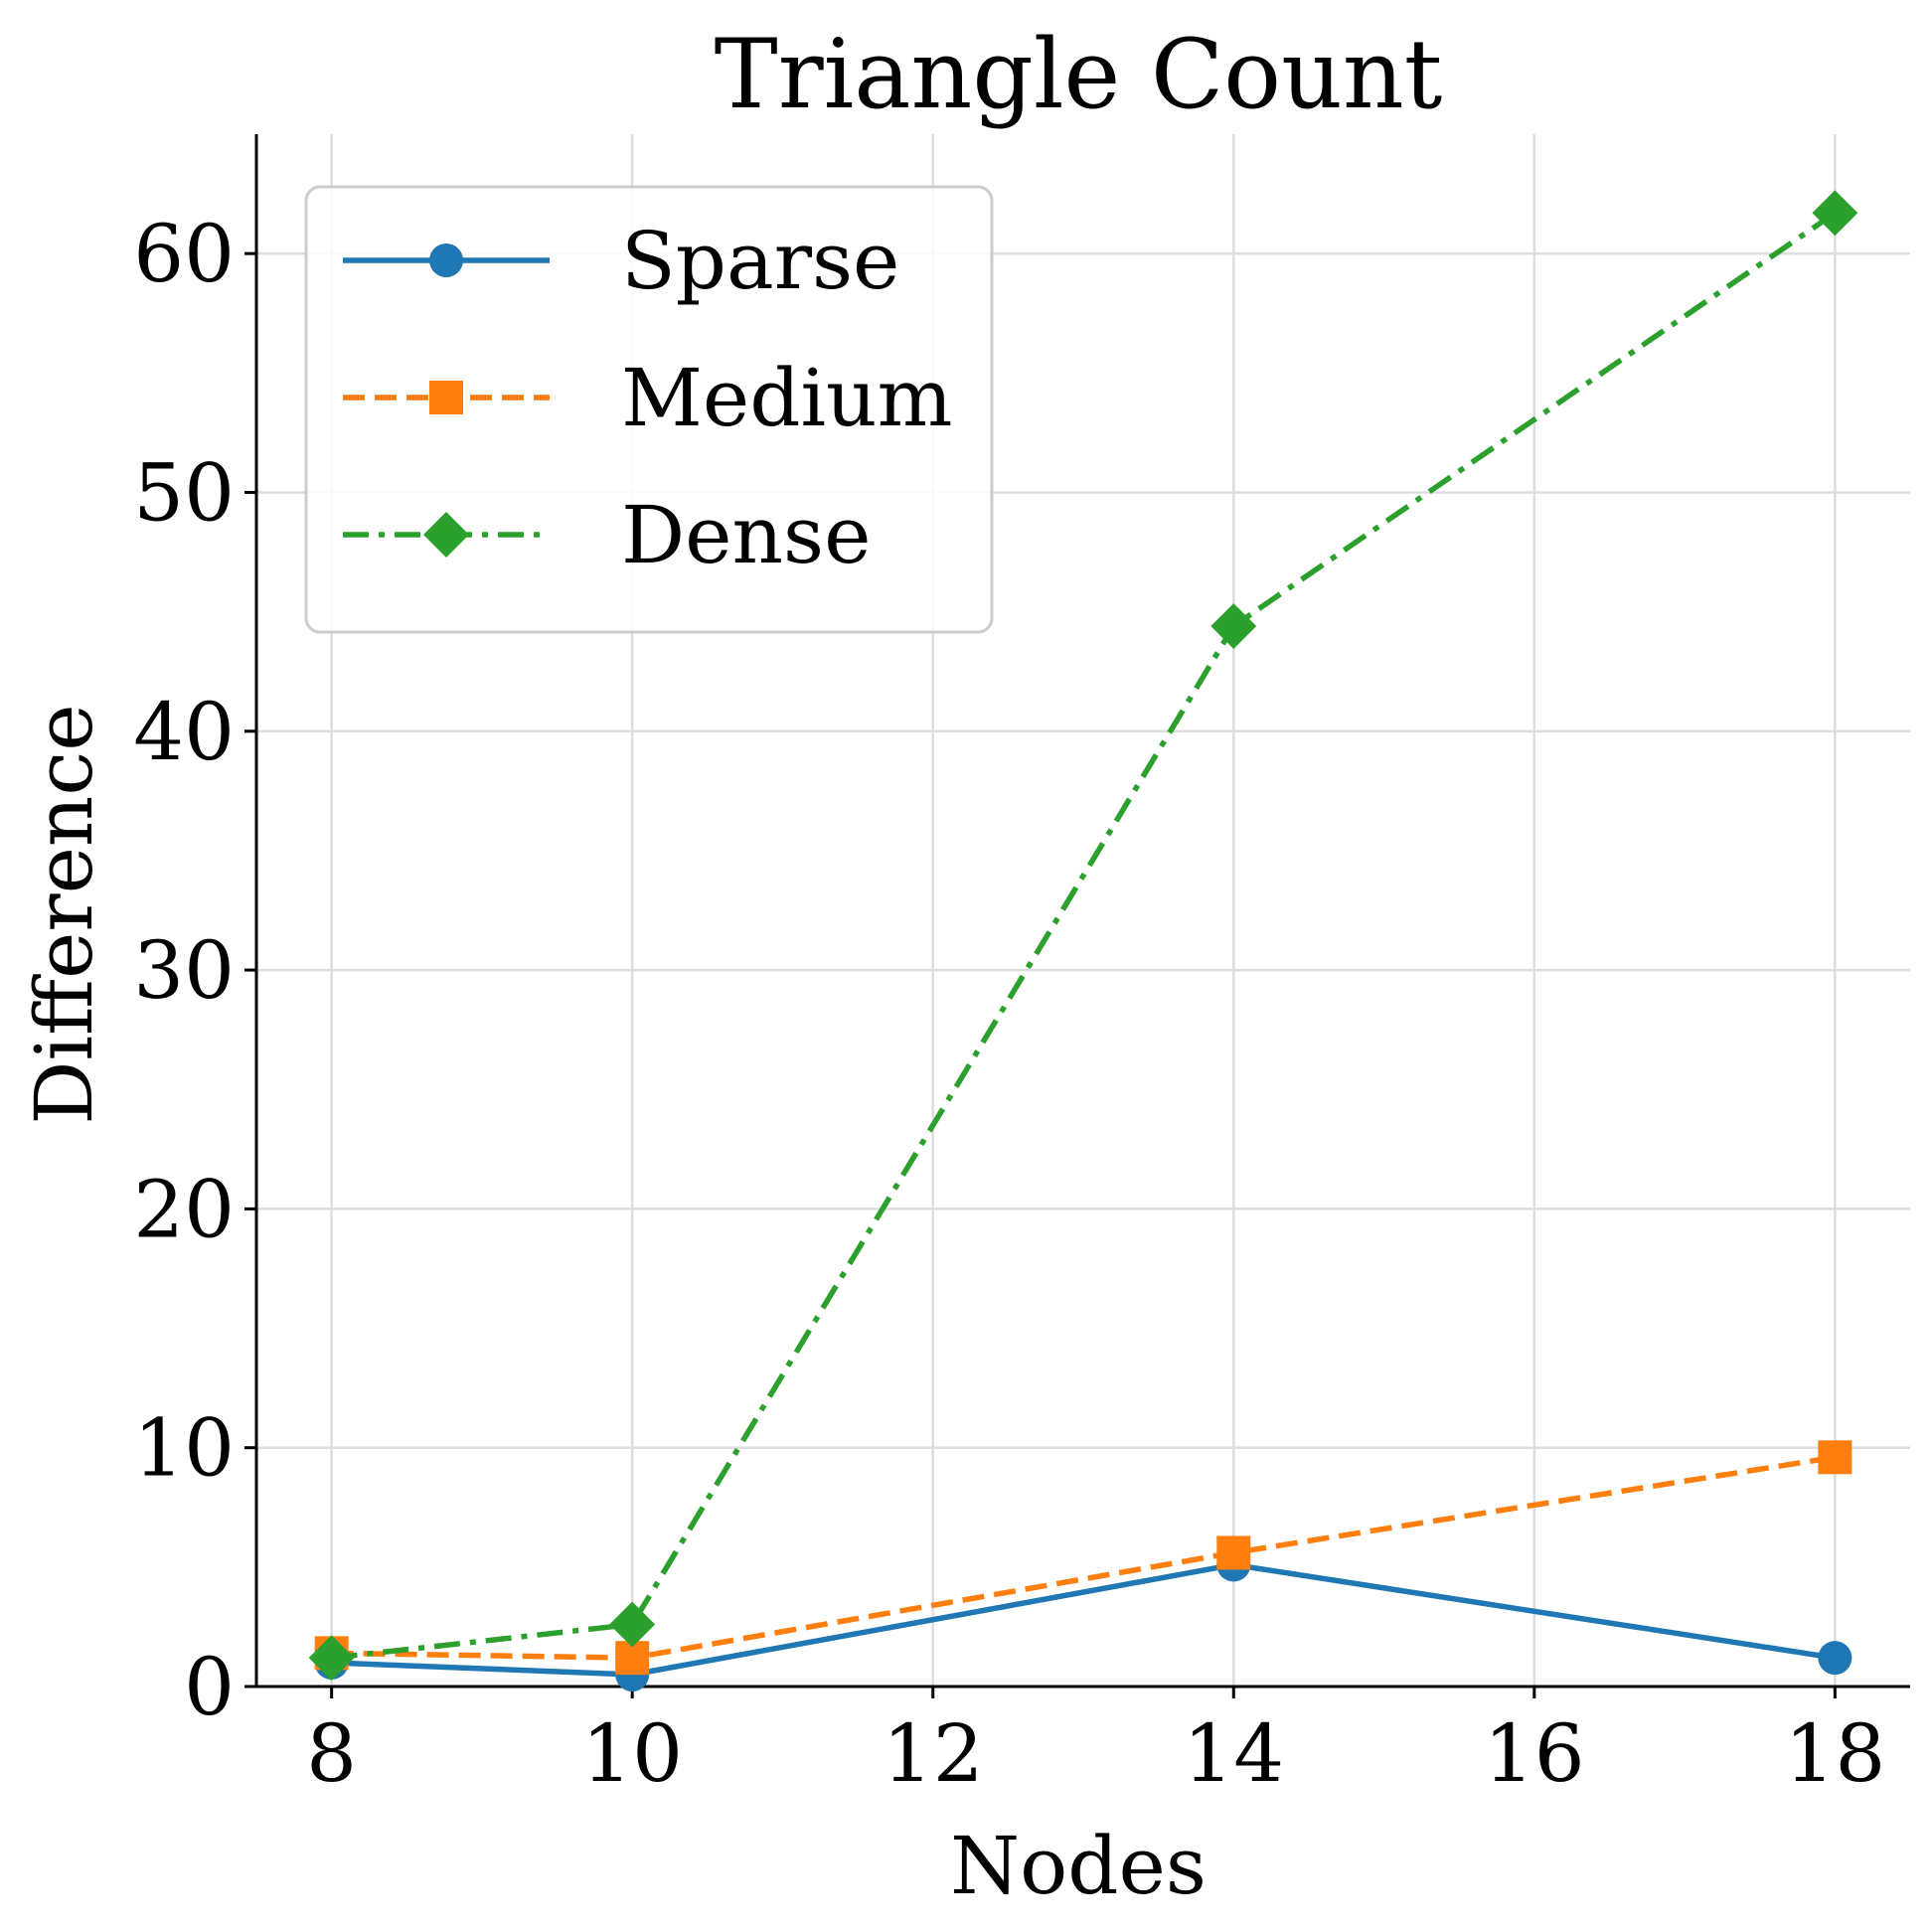 This screenshot has height=1932, width=1932. I want to click on y-tick-label-10: 10, so click(184, 1448).